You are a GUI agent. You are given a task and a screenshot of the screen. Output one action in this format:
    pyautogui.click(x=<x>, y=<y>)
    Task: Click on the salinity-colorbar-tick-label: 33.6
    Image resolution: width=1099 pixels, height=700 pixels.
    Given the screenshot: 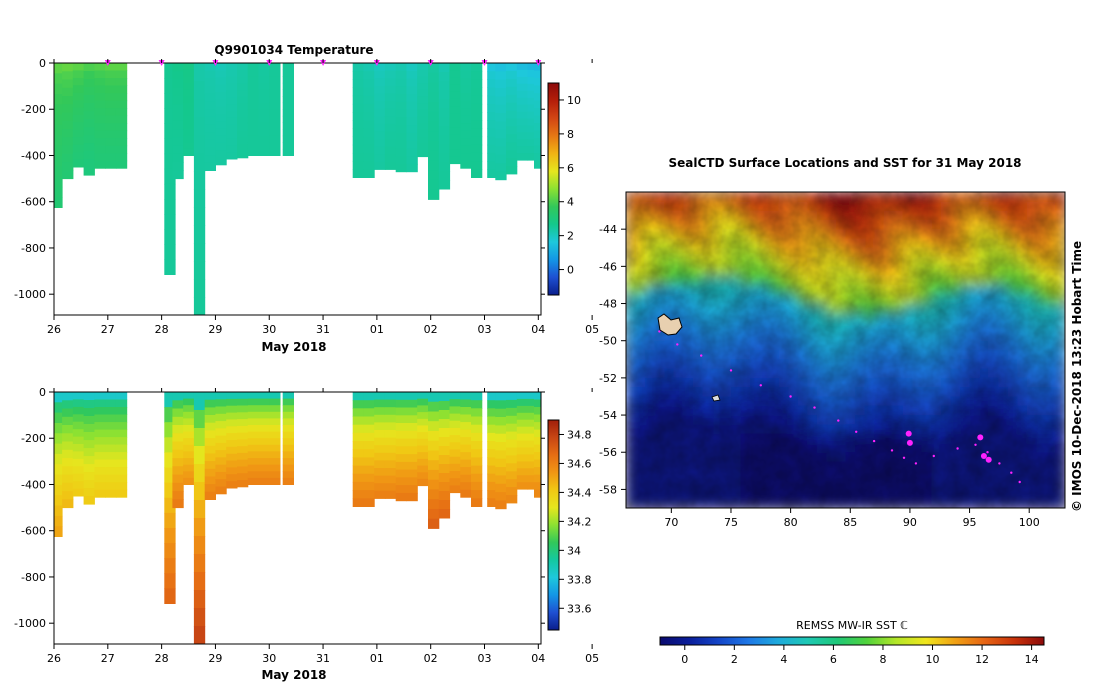 What is the action you would take?
    pyautogui.click(x=579, y=608)
    